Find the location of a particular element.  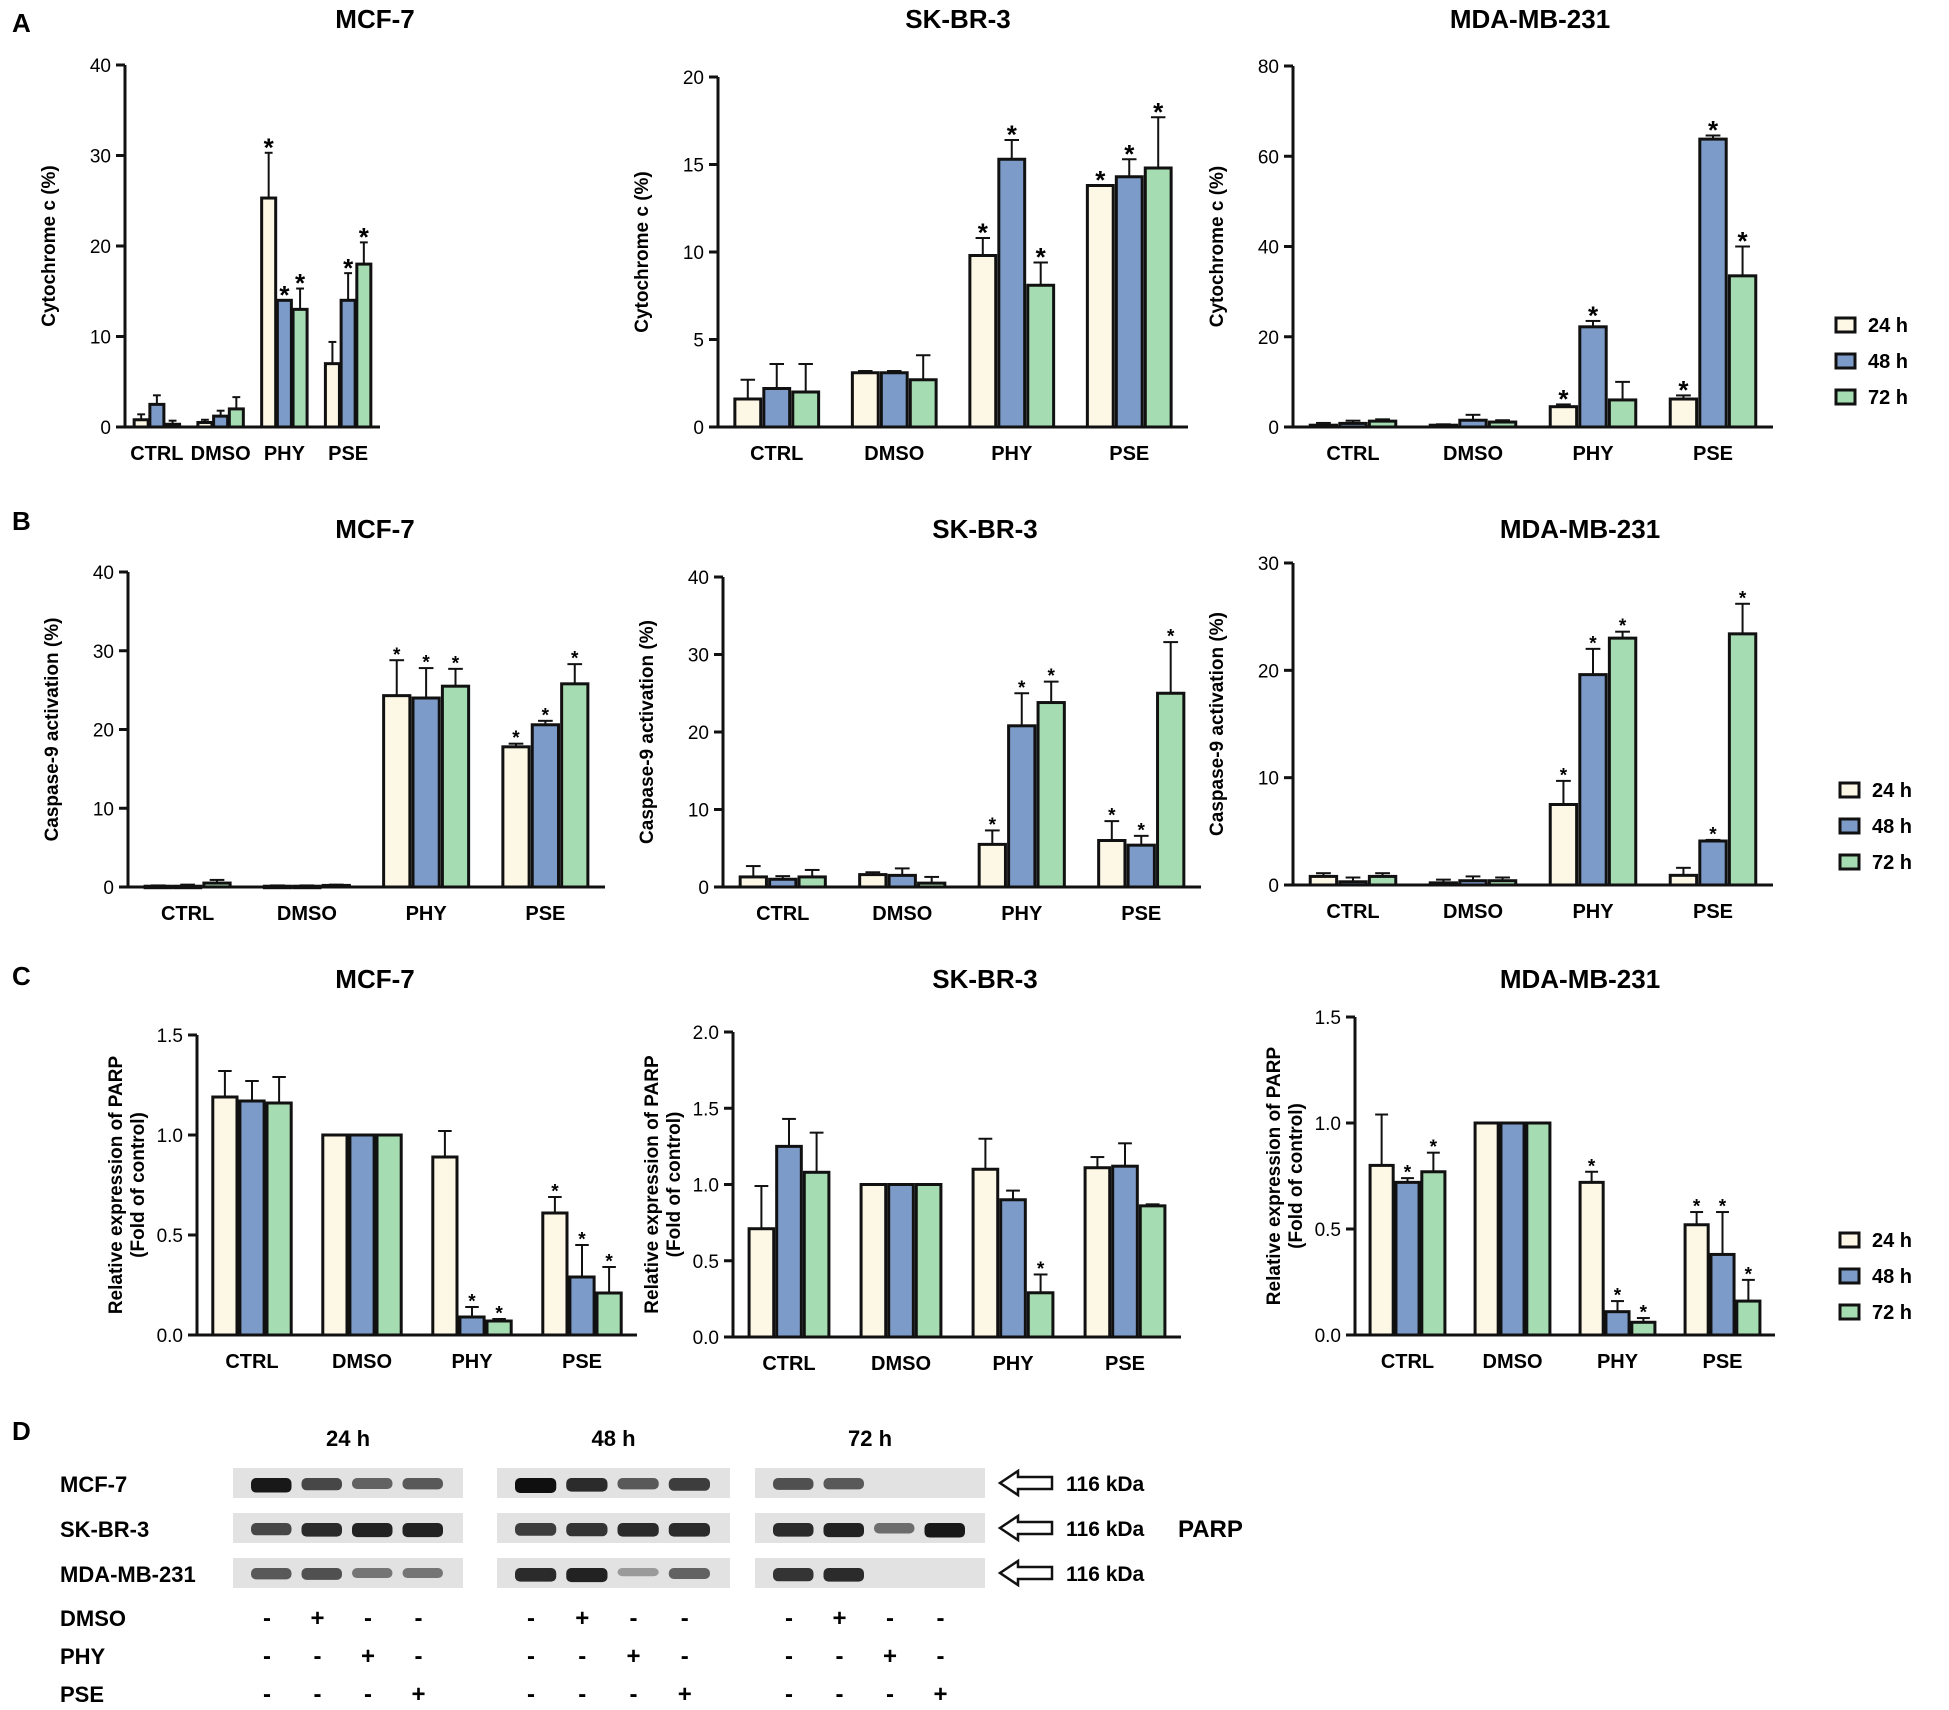

chart-title: MDA-MB-231 is located at coordinates (1580, 529).